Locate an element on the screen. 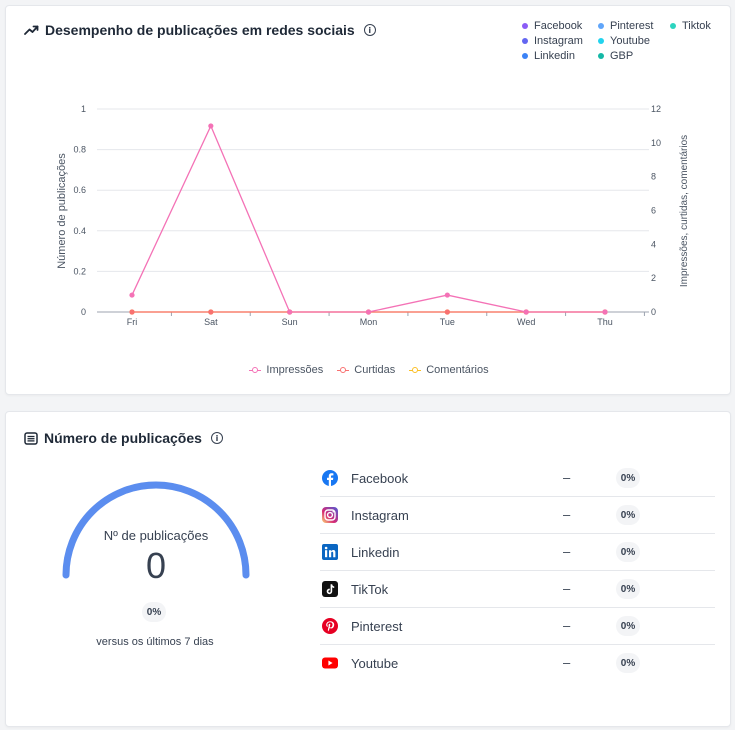 The height and width of the screenshot is (730, 735). network-row-pinterest: Pinterest – 0% is located at coordinates (517, 626).